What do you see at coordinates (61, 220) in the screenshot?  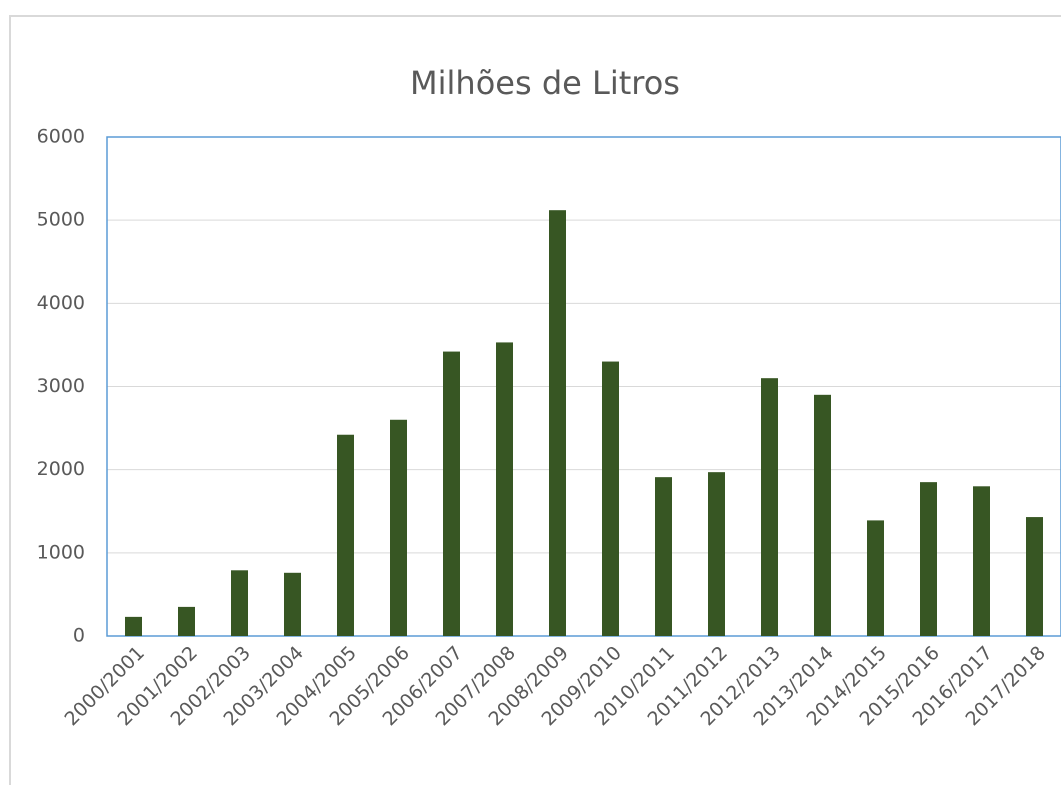 I see `y-tick-label: 5000` at bounding box center [61, 220].